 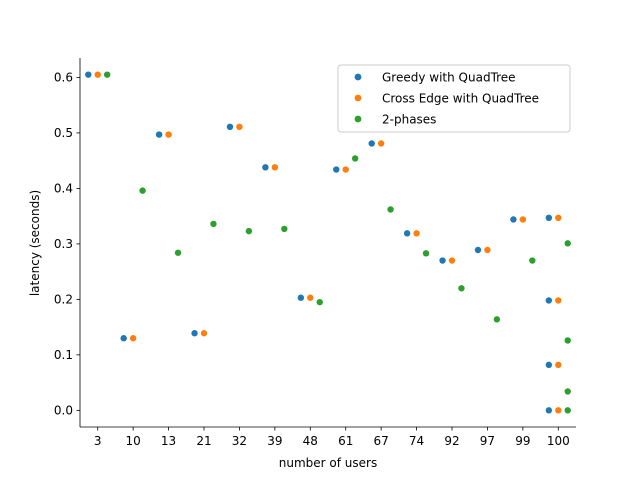 I want to click on legend-label: Greedy with QuadTree, so click(x=449, y=78).